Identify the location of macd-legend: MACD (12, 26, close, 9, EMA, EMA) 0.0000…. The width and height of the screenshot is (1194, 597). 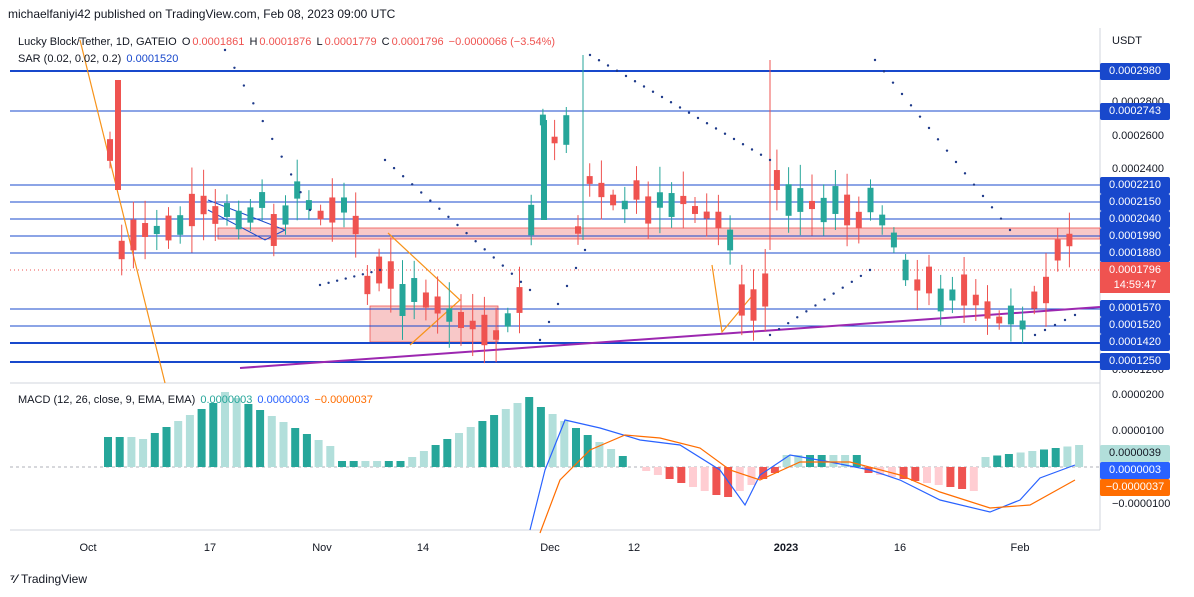
(196, 400).